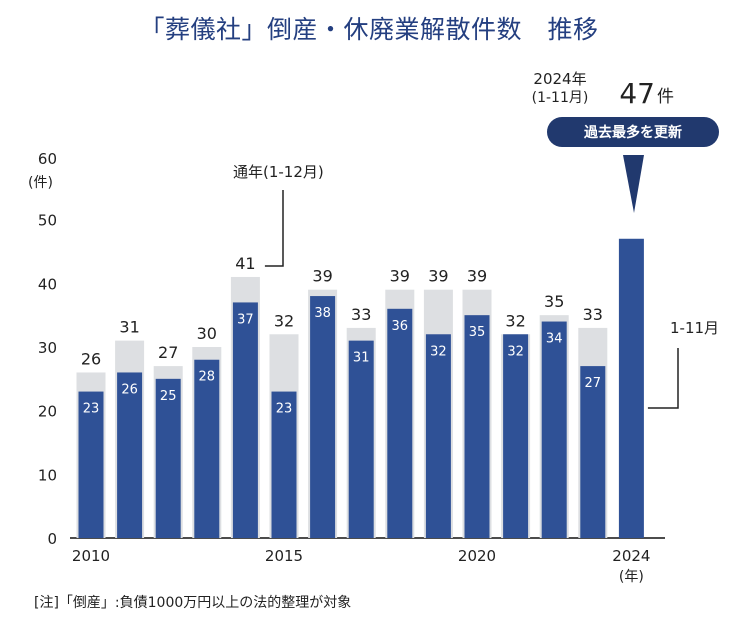  Describe the element at coordinates (47, 475) in the screenshot. I see `y-tick-label: 10` at that location.